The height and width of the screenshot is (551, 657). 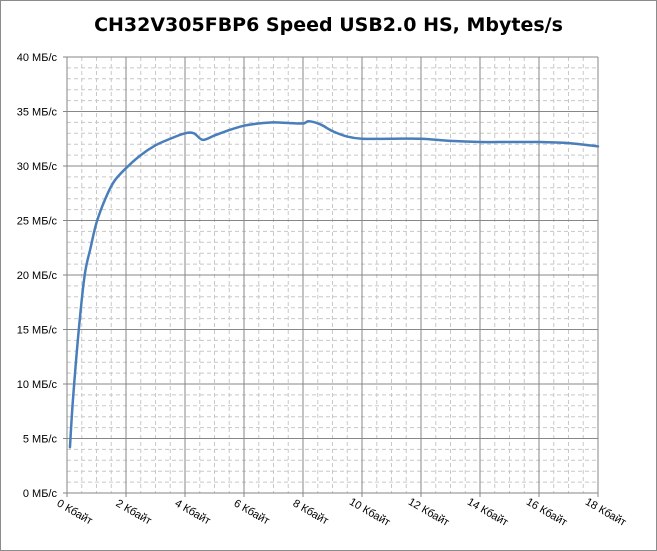 I want to click on x-tick-label: 14 Кбайт, so click(x=487, y=512).